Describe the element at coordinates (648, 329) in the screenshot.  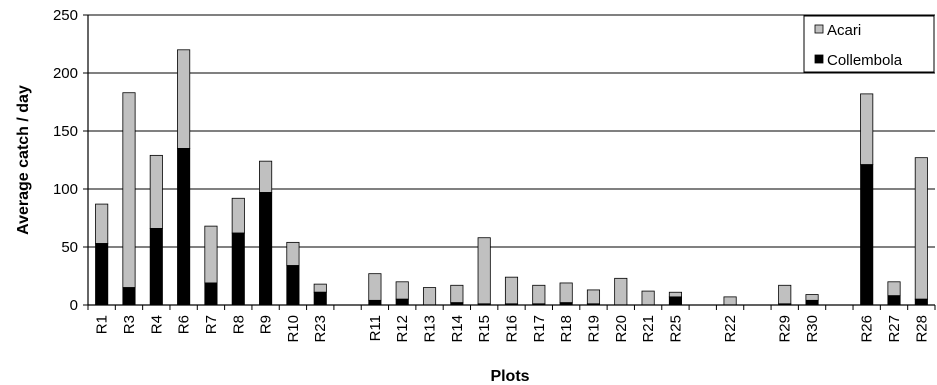
I see `x-tick-label: R21` at that location.